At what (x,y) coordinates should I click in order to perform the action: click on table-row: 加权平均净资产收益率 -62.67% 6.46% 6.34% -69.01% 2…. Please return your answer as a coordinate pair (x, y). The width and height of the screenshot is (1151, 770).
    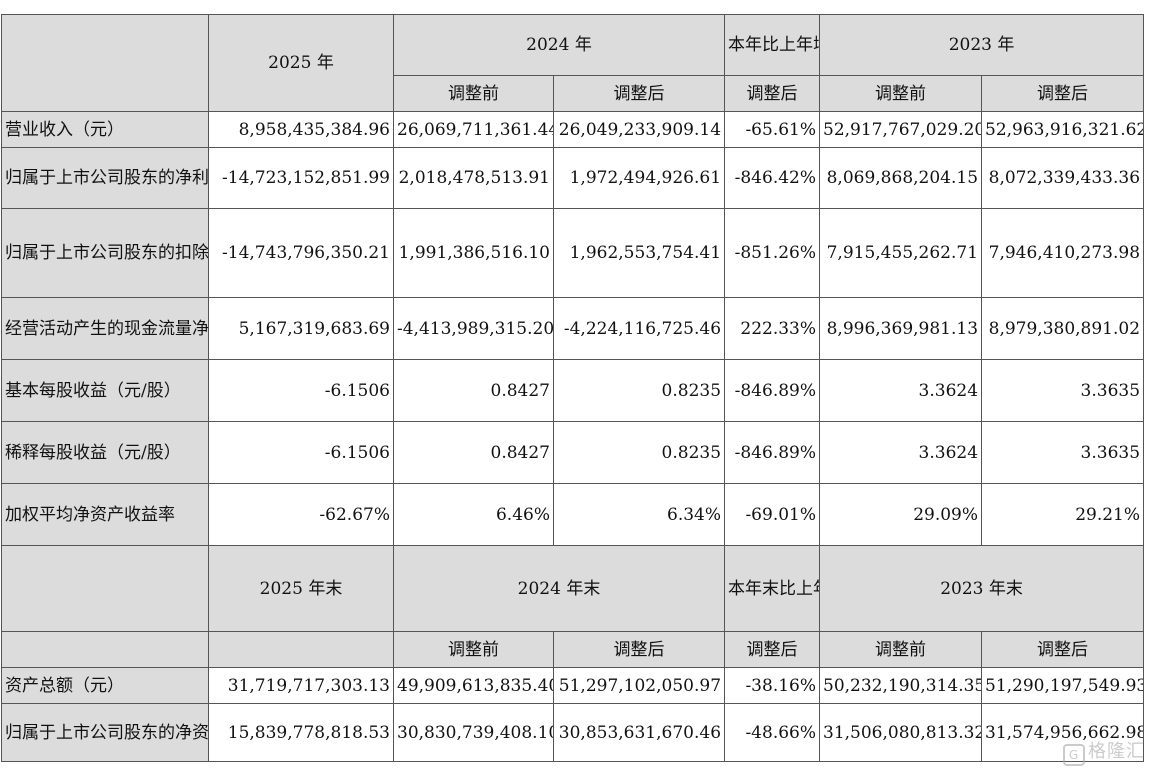
    Looking at the image, I should click on (573, 514).